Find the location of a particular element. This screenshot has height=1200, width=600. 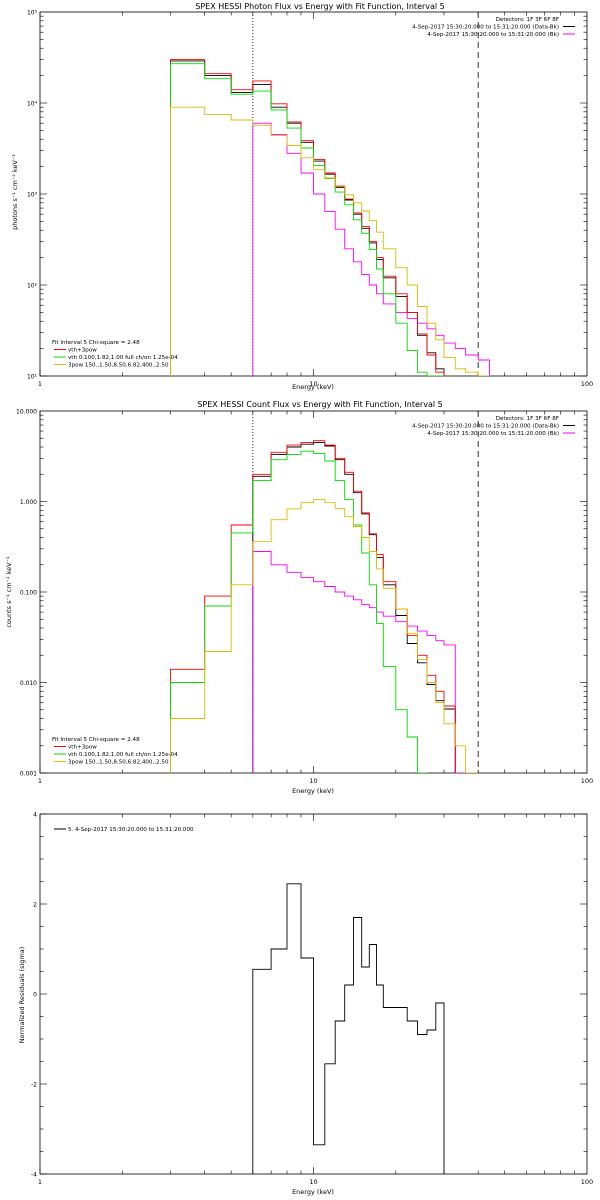

photon-flux-y-tick-label: 10¹ is located at coordinates (32, 377).